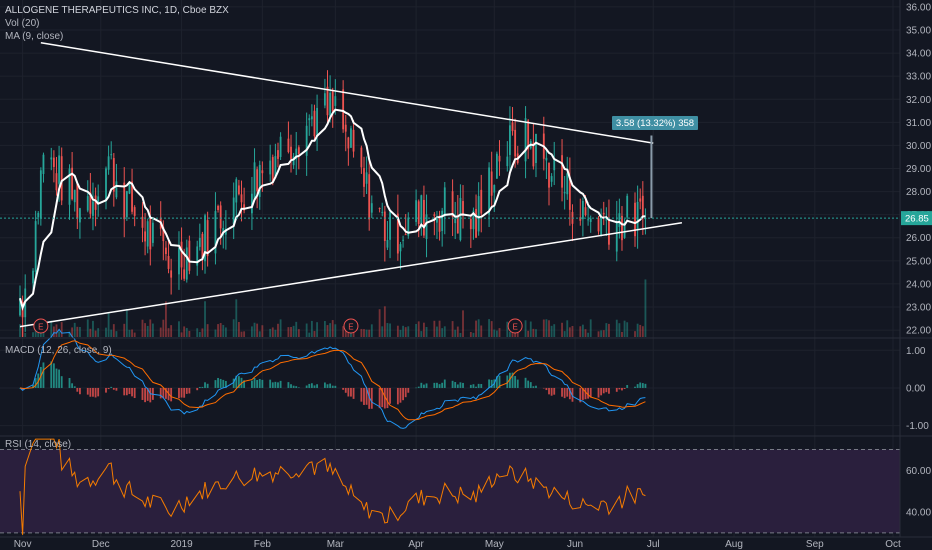  What do you see at coordinates (58, 350) in the screenshot?
I see `macd-label: MACD (12, 26, close, 9)` at bounding box center [58, 350].